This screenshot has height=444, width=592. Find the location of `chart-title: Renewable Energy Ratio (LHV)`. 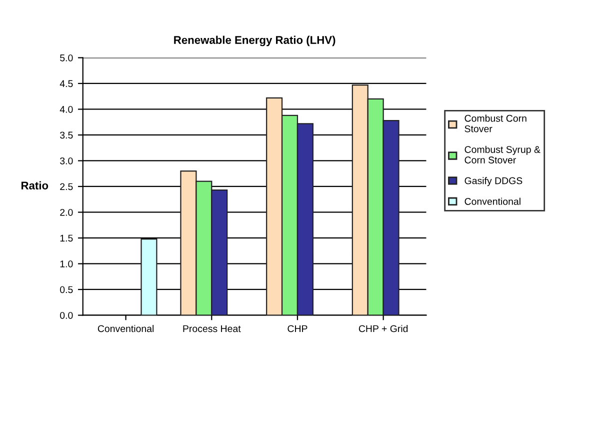

chart-title: Renewable Energy Ratio (LHV) is located at coordinates (255, 41).